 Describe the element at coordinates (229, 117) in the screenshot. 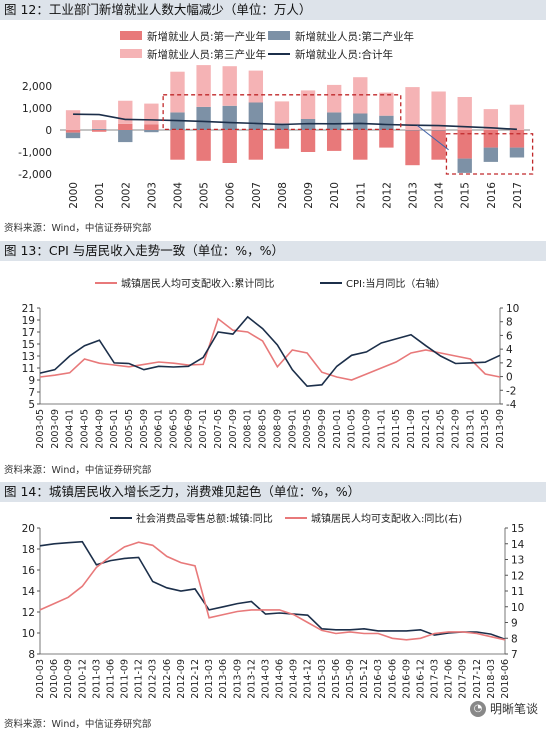

I see `bar-s1-2006` at that location.